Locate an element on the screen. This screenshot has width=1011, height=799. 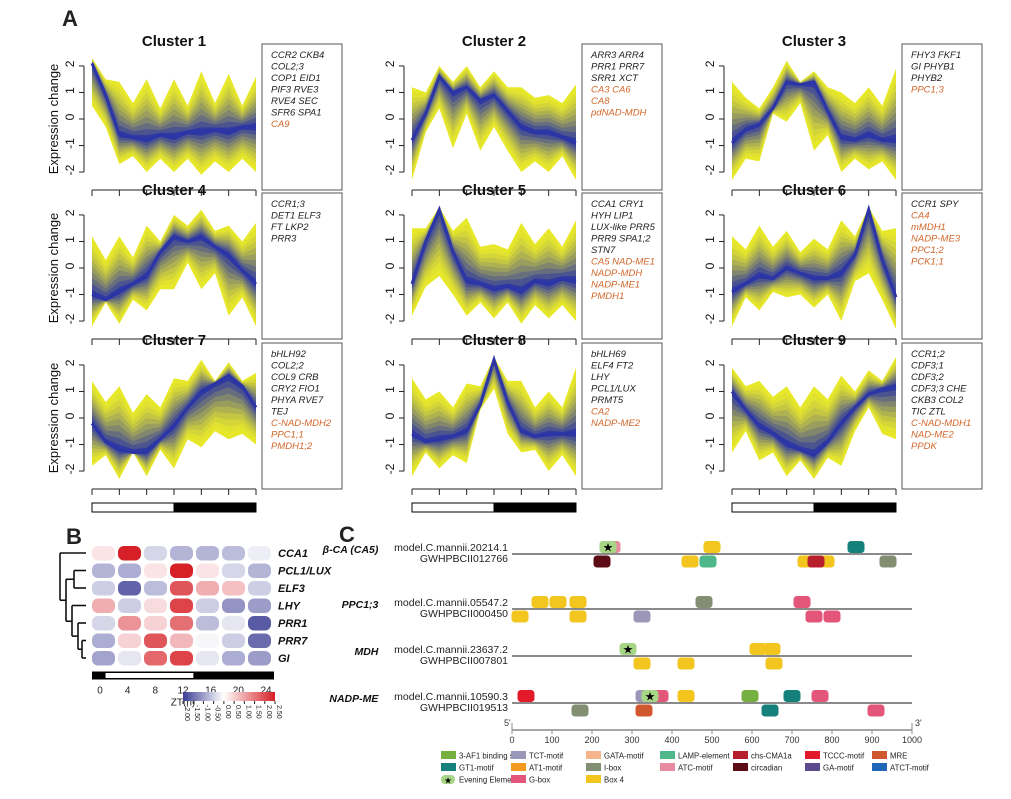
color-scale-label: -1.50 is located at coordinates (196, 713).